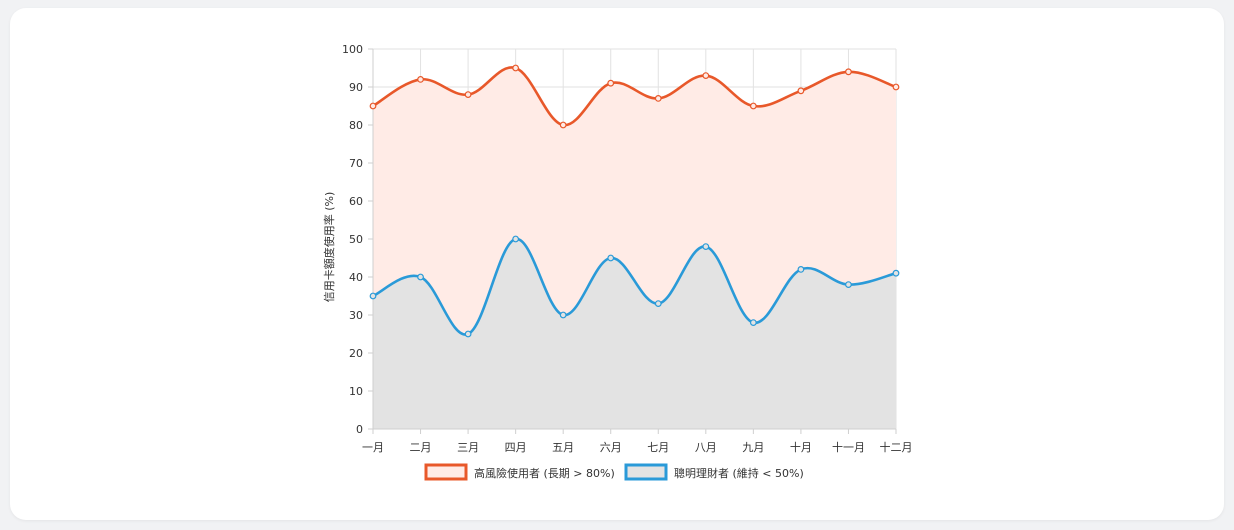  What do you see at coordinates (356, 353) in the screenshot?
I see `y-tick-label: 20` at bounding box center [356, 353].